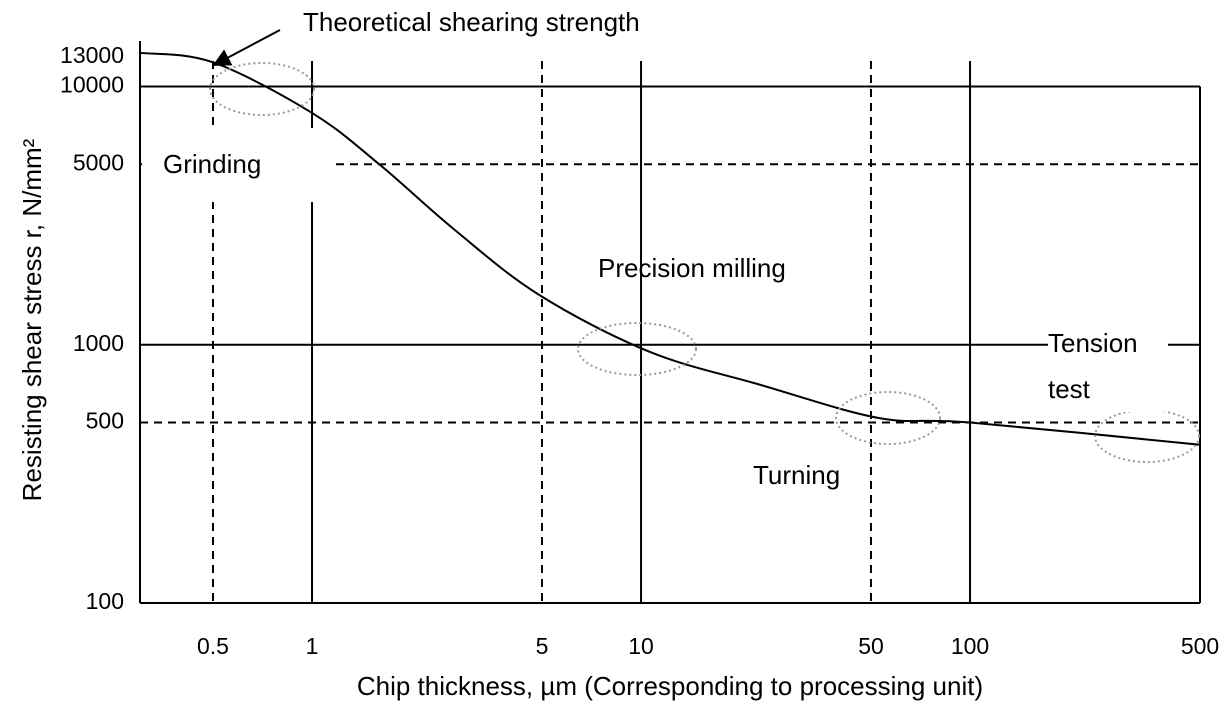 The image size is (1229, 702). What do you see at coordinates (212, 164) in the screenshot?
I see `annotation: Grinding` at bounding box center [212, 164].